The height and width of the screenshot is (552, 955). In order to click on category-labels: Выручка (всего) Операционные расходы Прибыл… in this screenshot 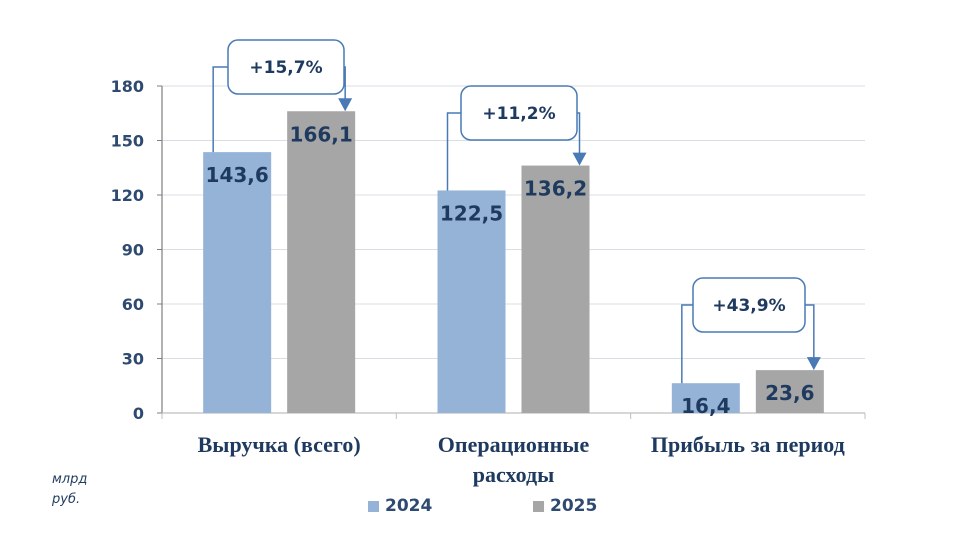, I will do `click(521, 459)`.